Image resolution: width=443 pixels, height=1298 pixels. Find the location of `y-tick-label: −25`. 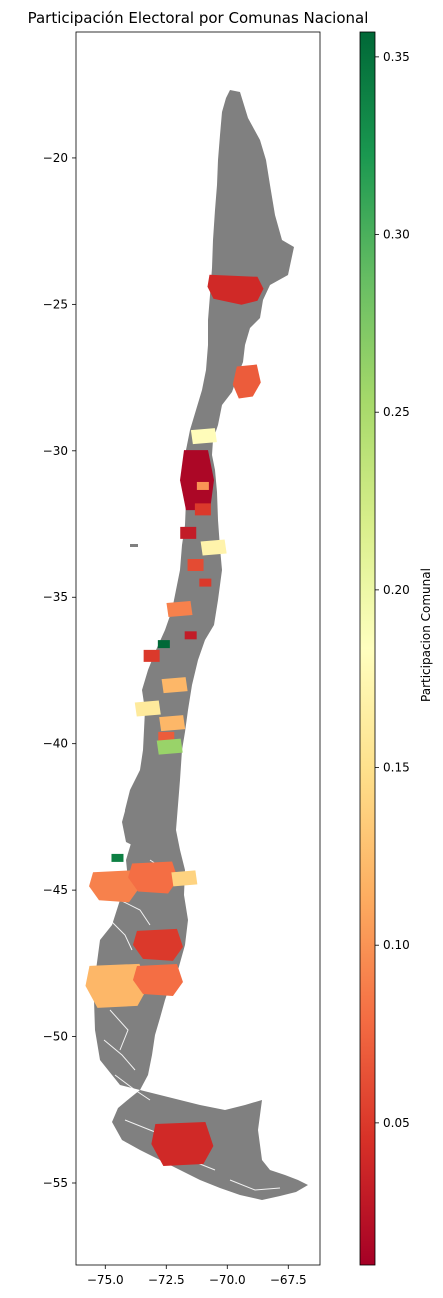

y-tick-label: −25 is located at coordinates (55, 304).